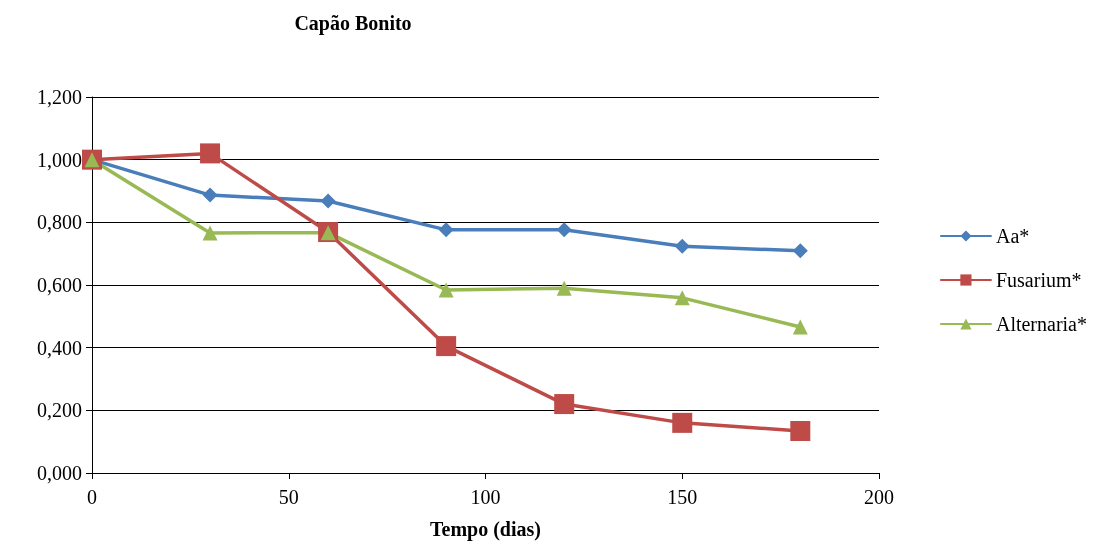 The height and width of the screenshot is (560, 1102). Describe the element at coordinates (59, 473) in the screenshot. I see `y-tick-label: 0,000` at that location.